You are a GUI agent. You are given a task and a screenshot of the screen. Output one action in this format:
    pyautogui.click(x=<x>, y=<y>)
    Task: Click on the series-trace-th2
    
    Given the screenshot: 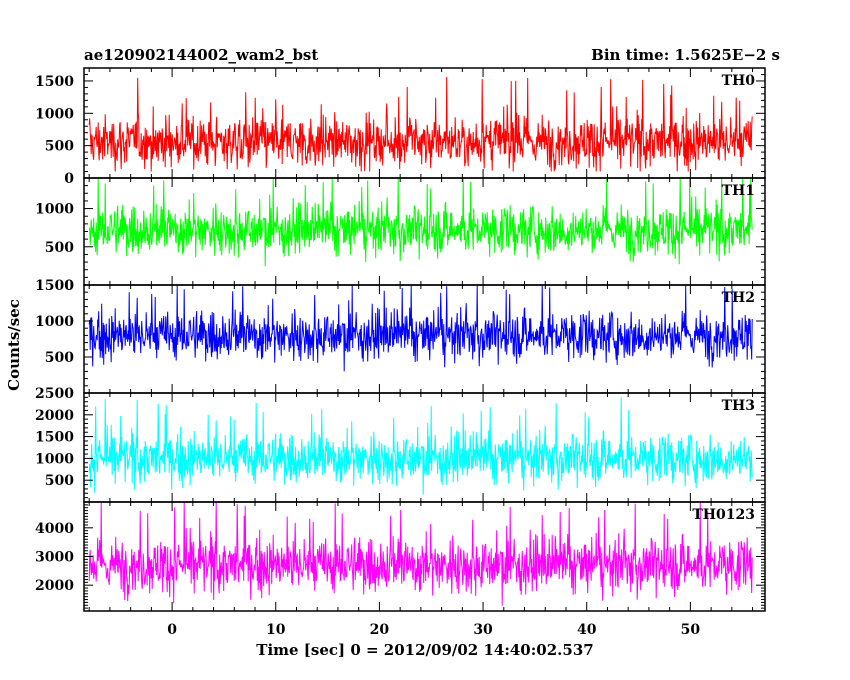 What is the action you would take?
    pyautogui.click(x=420, y=328)
    